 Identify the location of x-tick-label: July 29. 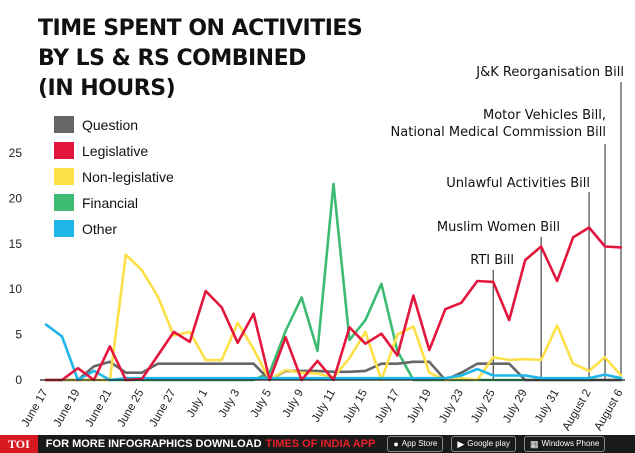
(515, 407).